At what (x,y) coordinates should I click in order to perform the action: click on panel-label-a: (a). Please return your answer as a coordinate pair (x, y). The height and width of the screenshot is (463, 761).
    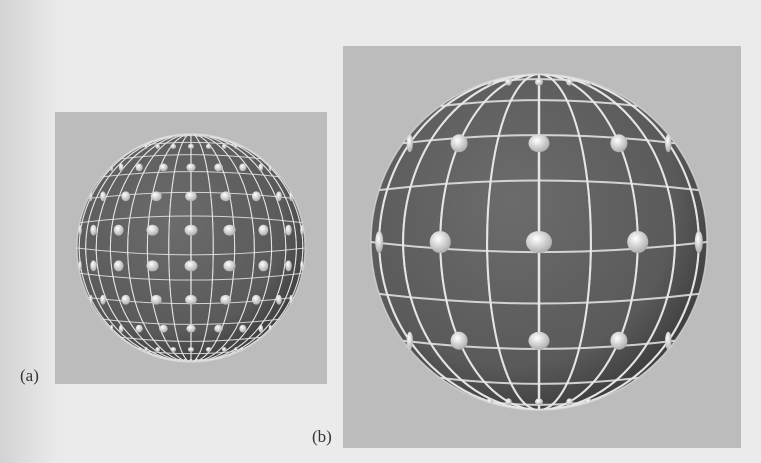
    Looking at the image, I should click on (29, 376).